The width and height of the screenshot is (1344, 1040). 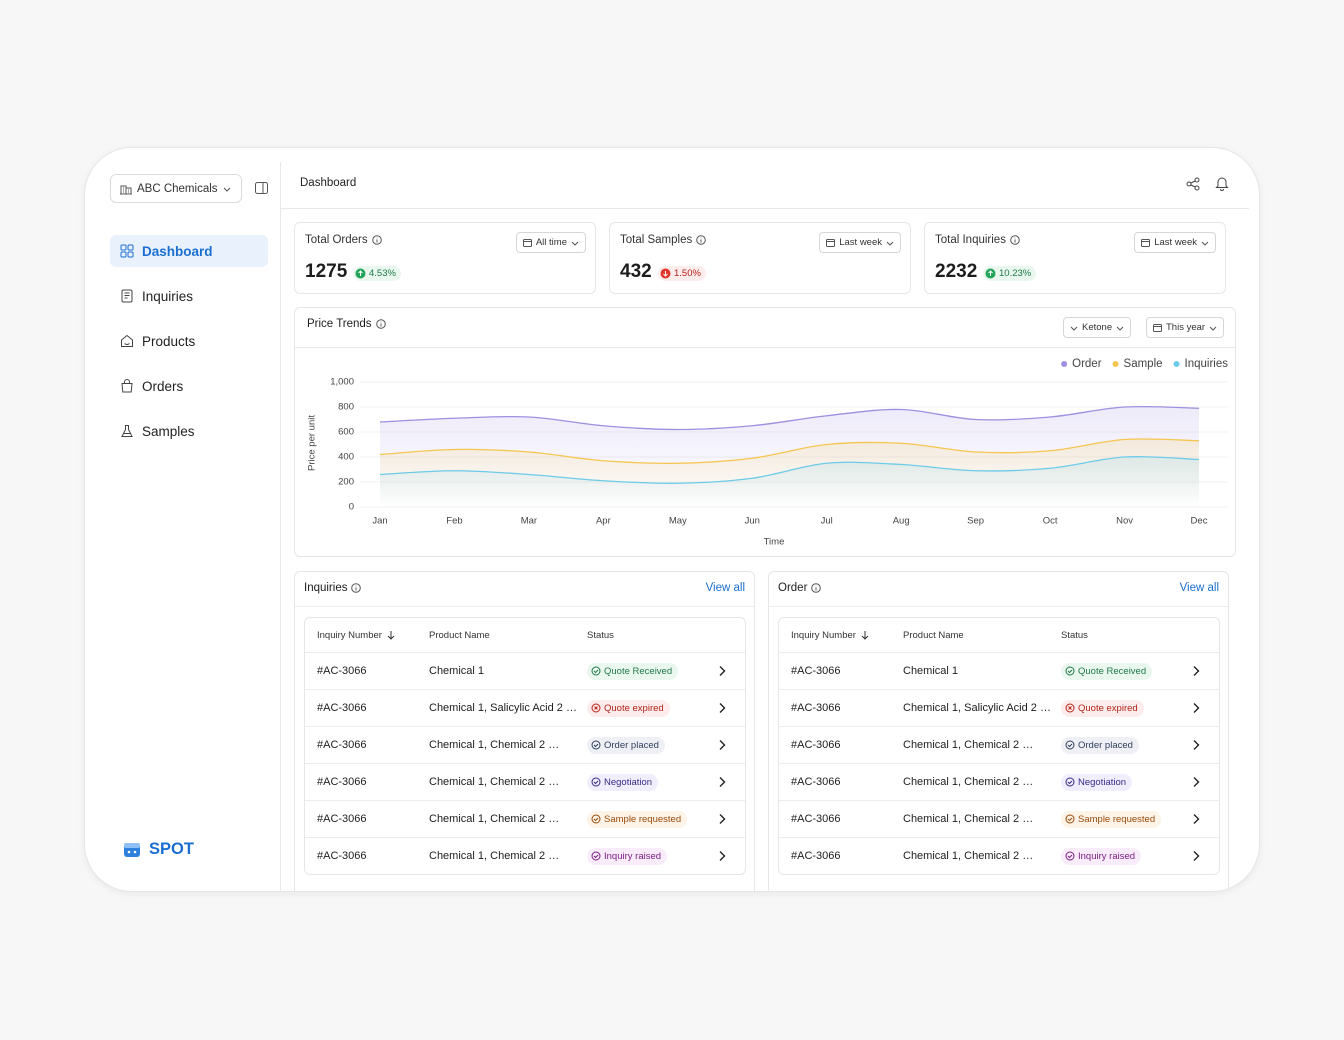 I want to click on building-icon, so click(x=126, y=189).